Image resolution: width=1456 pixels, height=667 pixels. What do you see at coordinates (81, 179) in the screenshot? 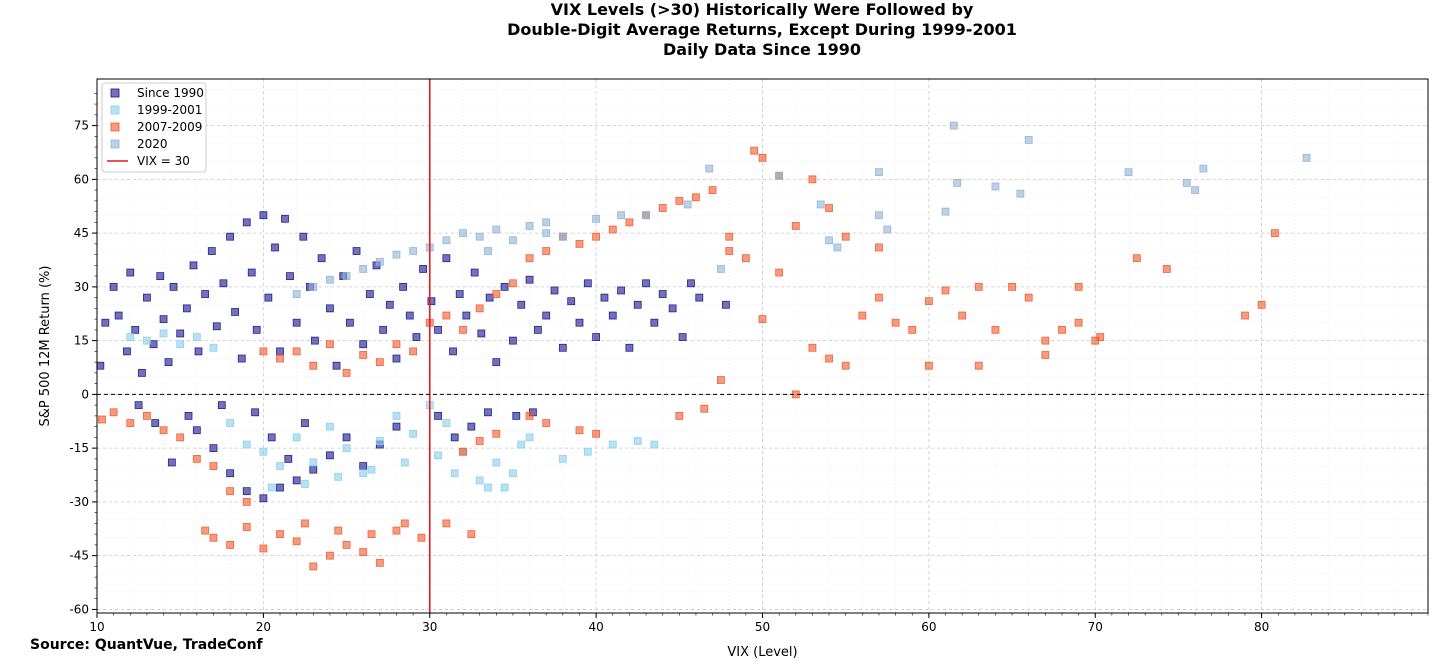
I see `y-tick-label: 60` at bounding box center [81, 179].